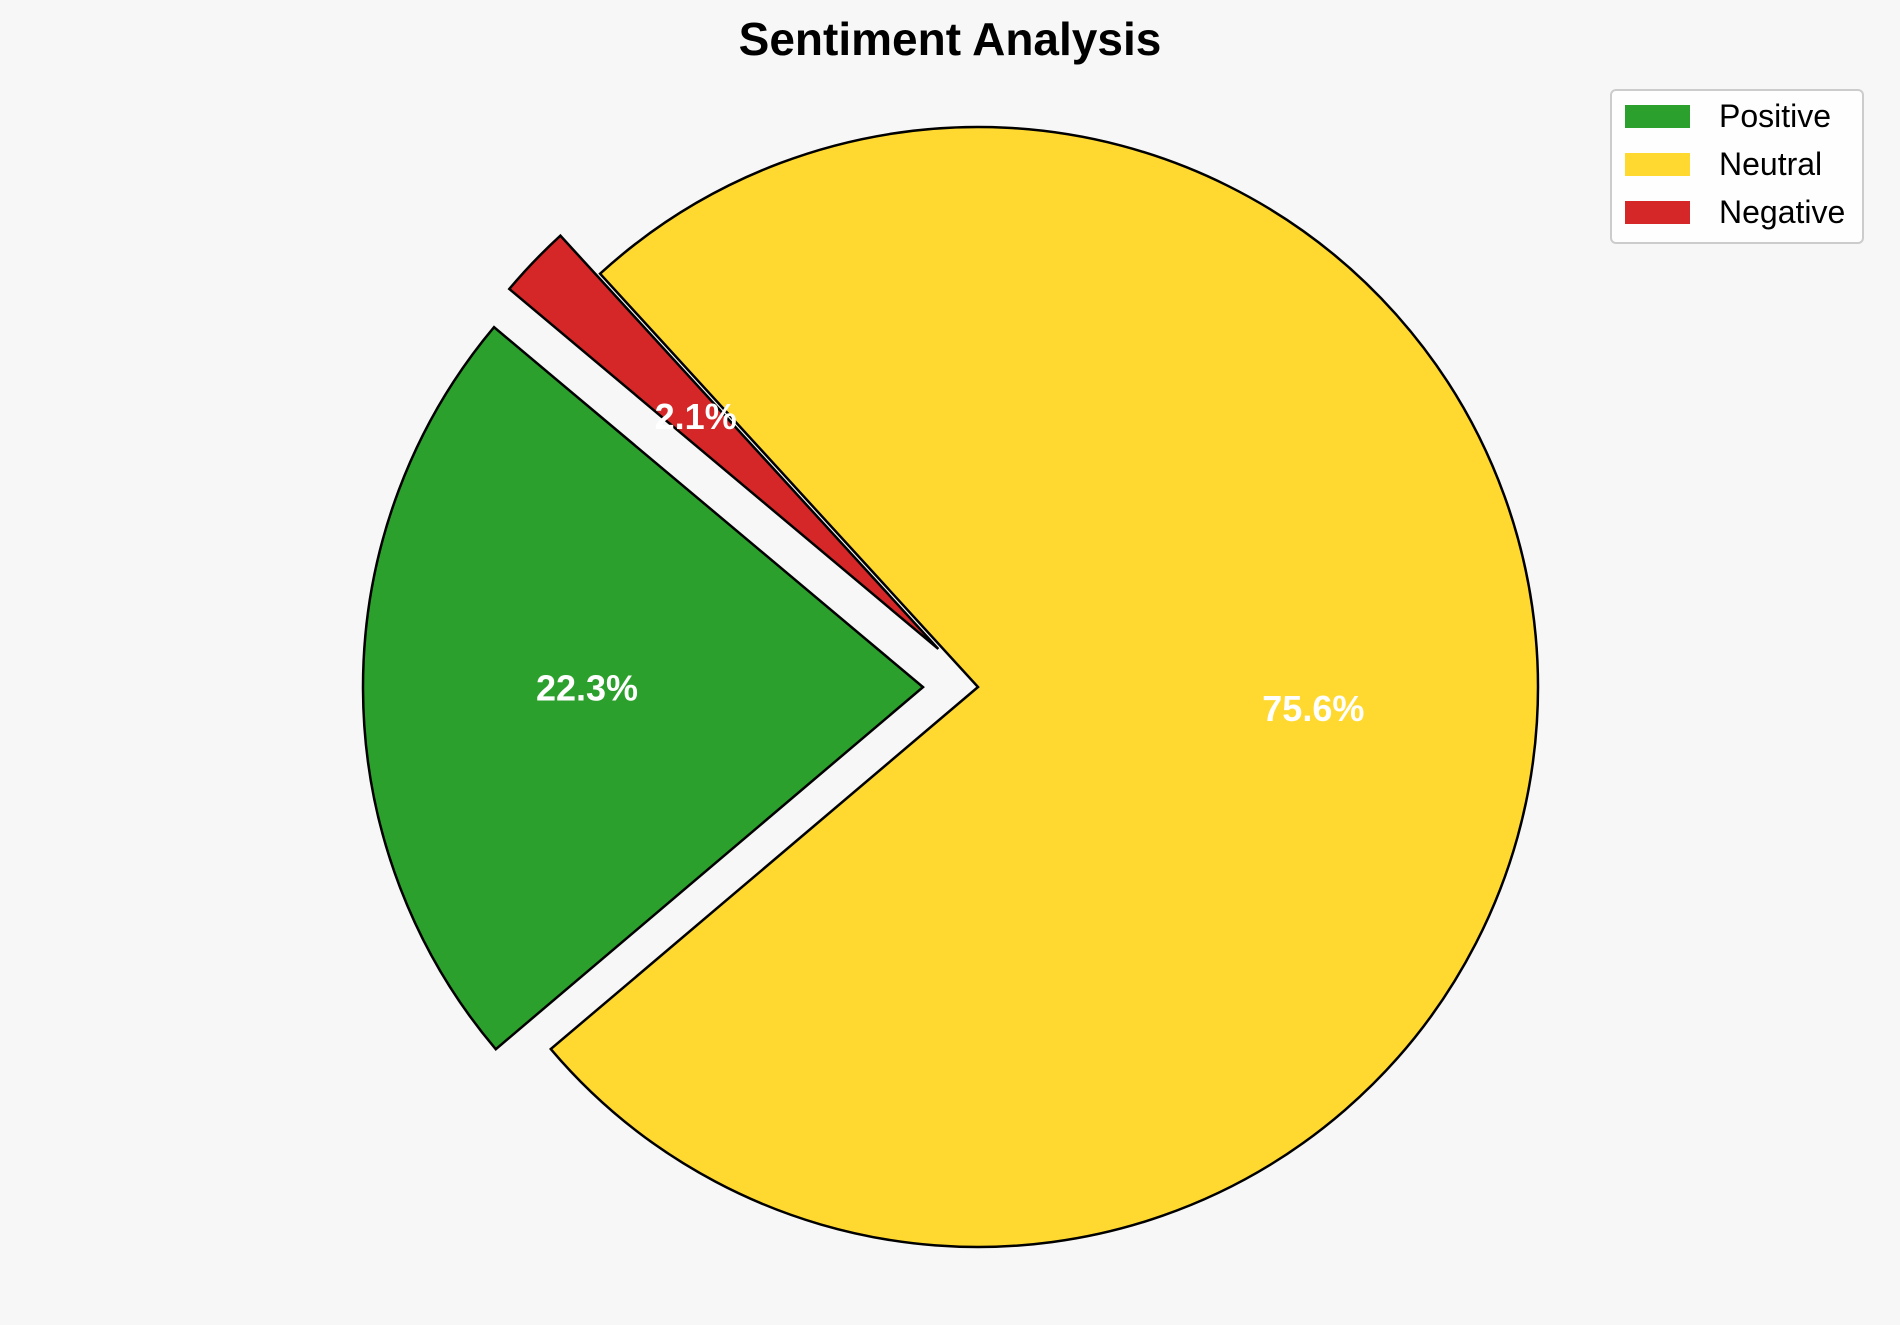  Describe the element at coordinates (1775, 116) in the screenshot. I see `legend-label-positive: Positive` at that location.